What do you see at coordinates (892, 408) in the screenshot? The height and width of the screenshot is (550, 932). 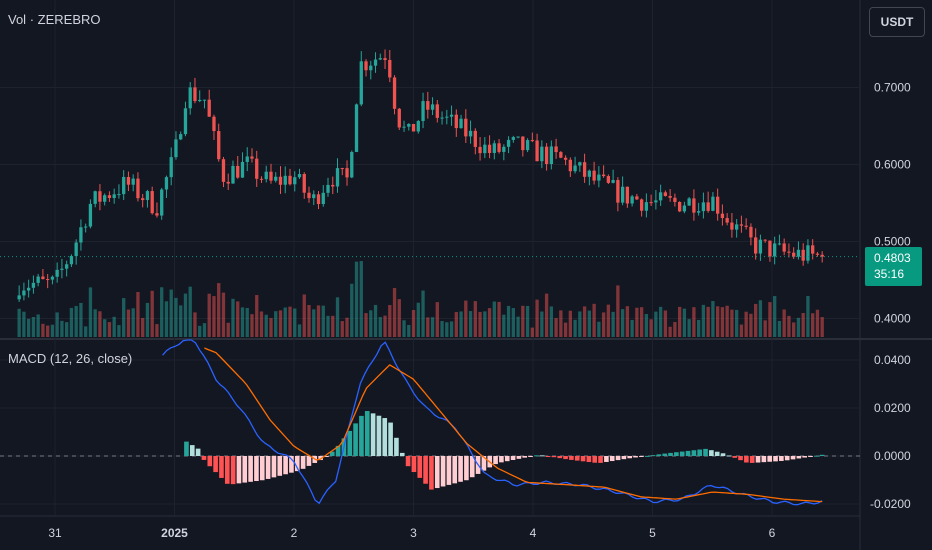 I see `macd-tick-label: 0.0200` at bounding box center [892, 408].